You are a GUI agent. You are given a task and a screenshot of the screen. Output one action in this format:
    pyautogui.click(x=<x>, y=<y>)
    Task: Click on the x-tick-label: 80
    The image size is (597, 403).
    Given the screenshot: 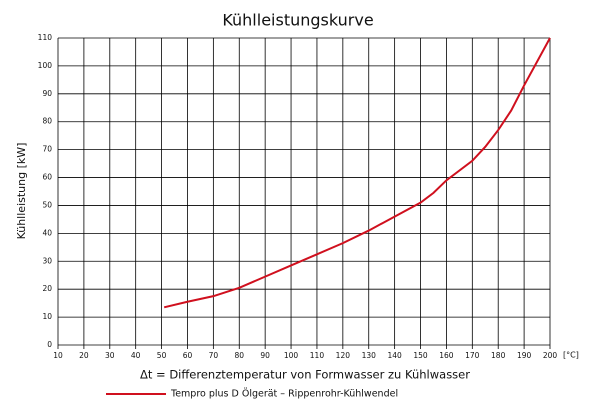 What is the action you would take?
    pyautogui.click(x=239, y=355)
    